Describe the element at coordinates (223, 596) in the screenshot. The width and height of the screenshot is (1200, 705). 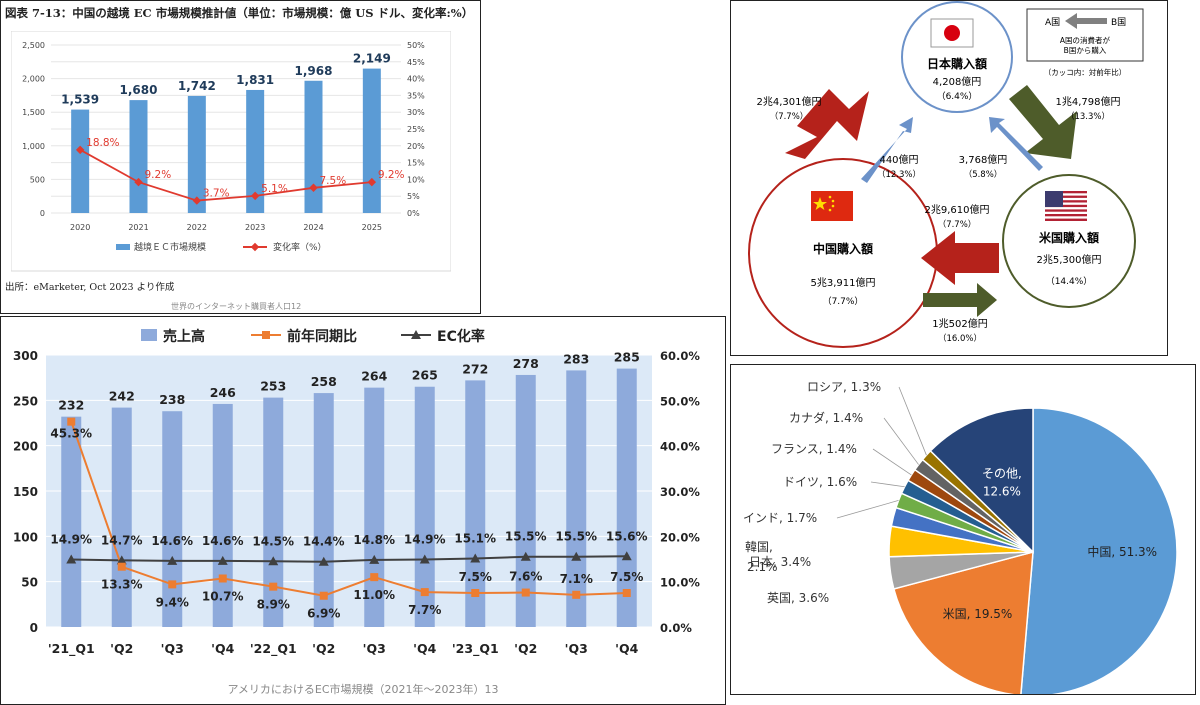
I see `yoy-label: 10.7%` at that location.